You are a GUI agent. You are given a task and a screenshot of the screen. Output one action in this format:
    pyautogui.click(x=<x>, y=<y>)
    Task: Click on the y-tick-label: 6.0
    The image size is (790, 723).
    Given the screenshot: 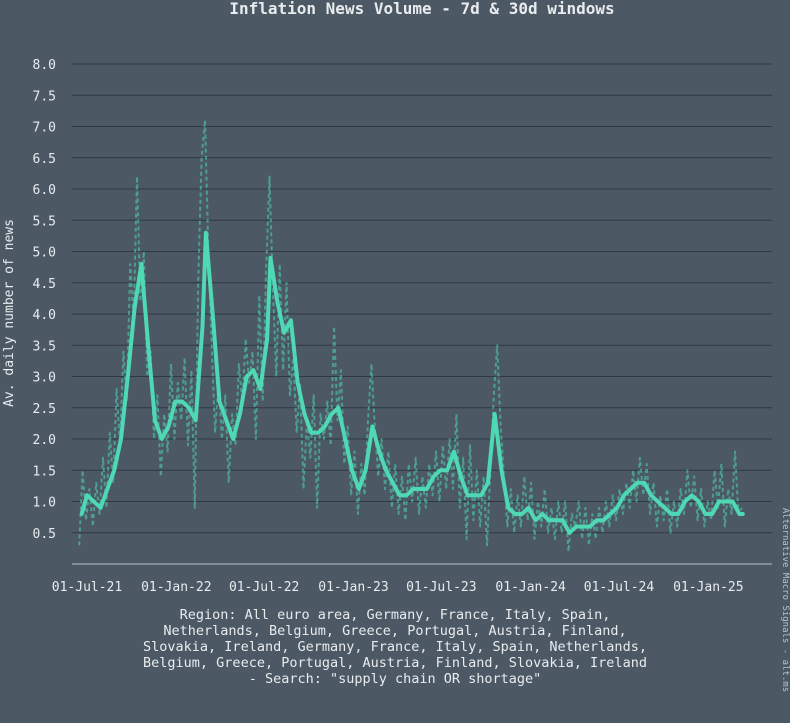 What is the action you would take?
    pyautogui.click(x=44, y=190)
    